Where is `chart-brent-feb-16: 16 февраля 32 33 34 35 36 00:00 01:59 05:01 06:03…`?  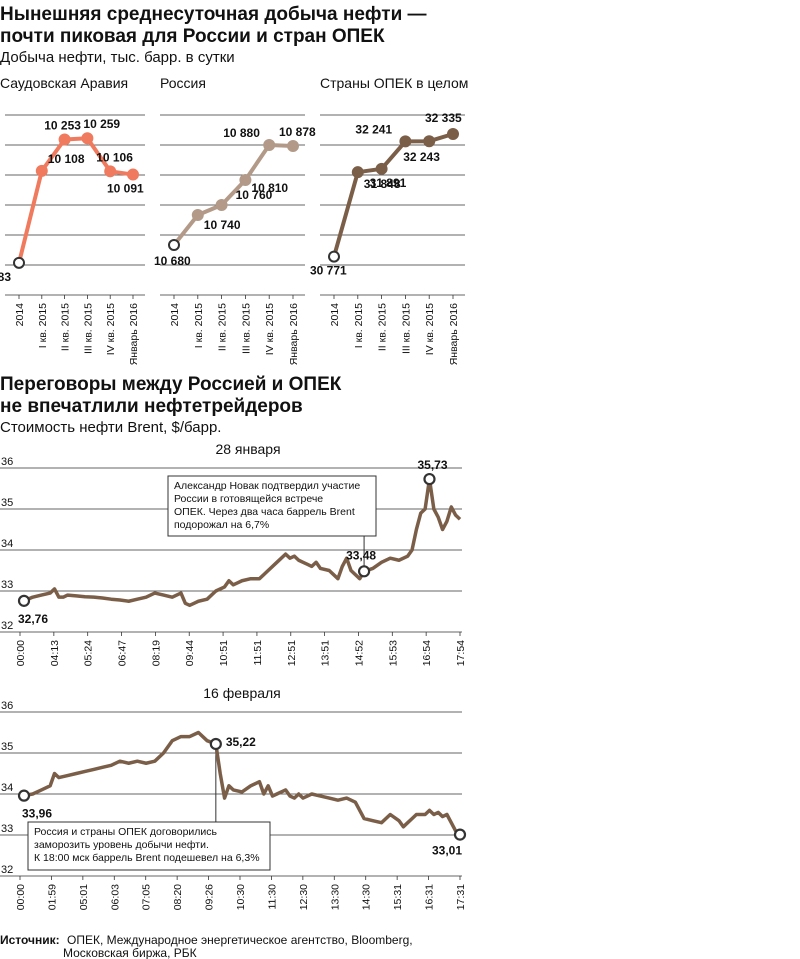
chart-brent-feb-16: 16 февраля 32 33 34 35 36 00:00 01:59 05:01 06:03… is located at coordinates (233, 797).